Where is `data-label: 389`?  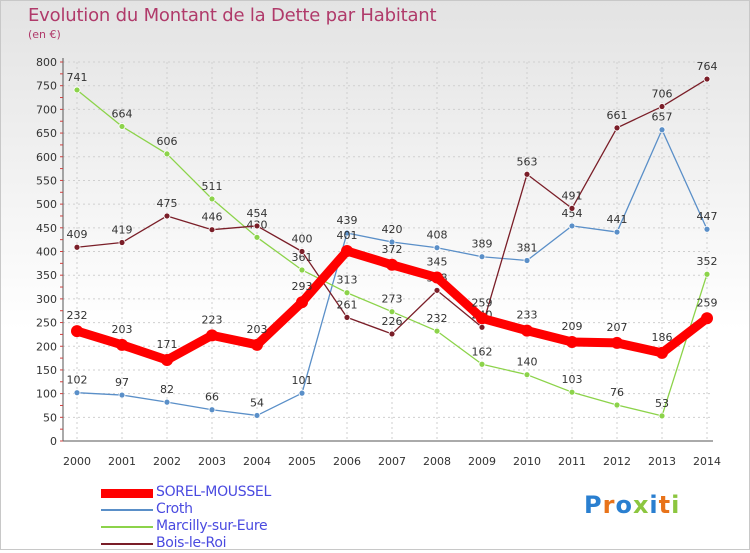 data-label: 389 is located at coordinates (482, 244).